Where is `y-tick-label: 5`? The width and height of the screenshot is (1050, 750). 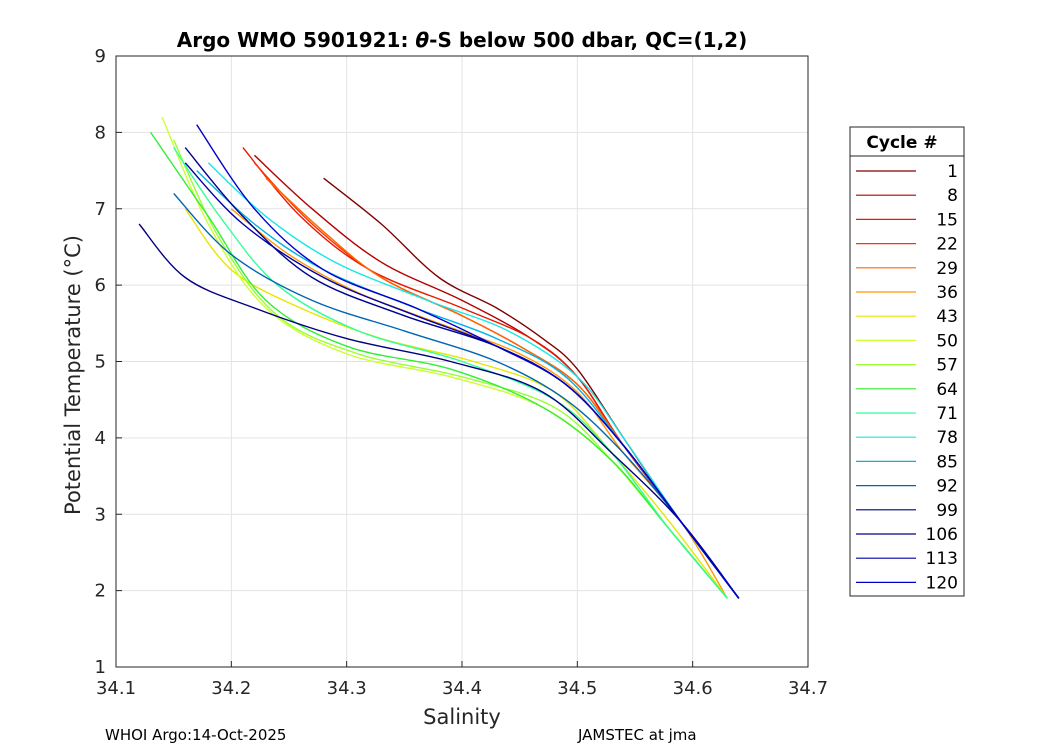 y-tick-label: 5 is located at coordinates (100, 362).